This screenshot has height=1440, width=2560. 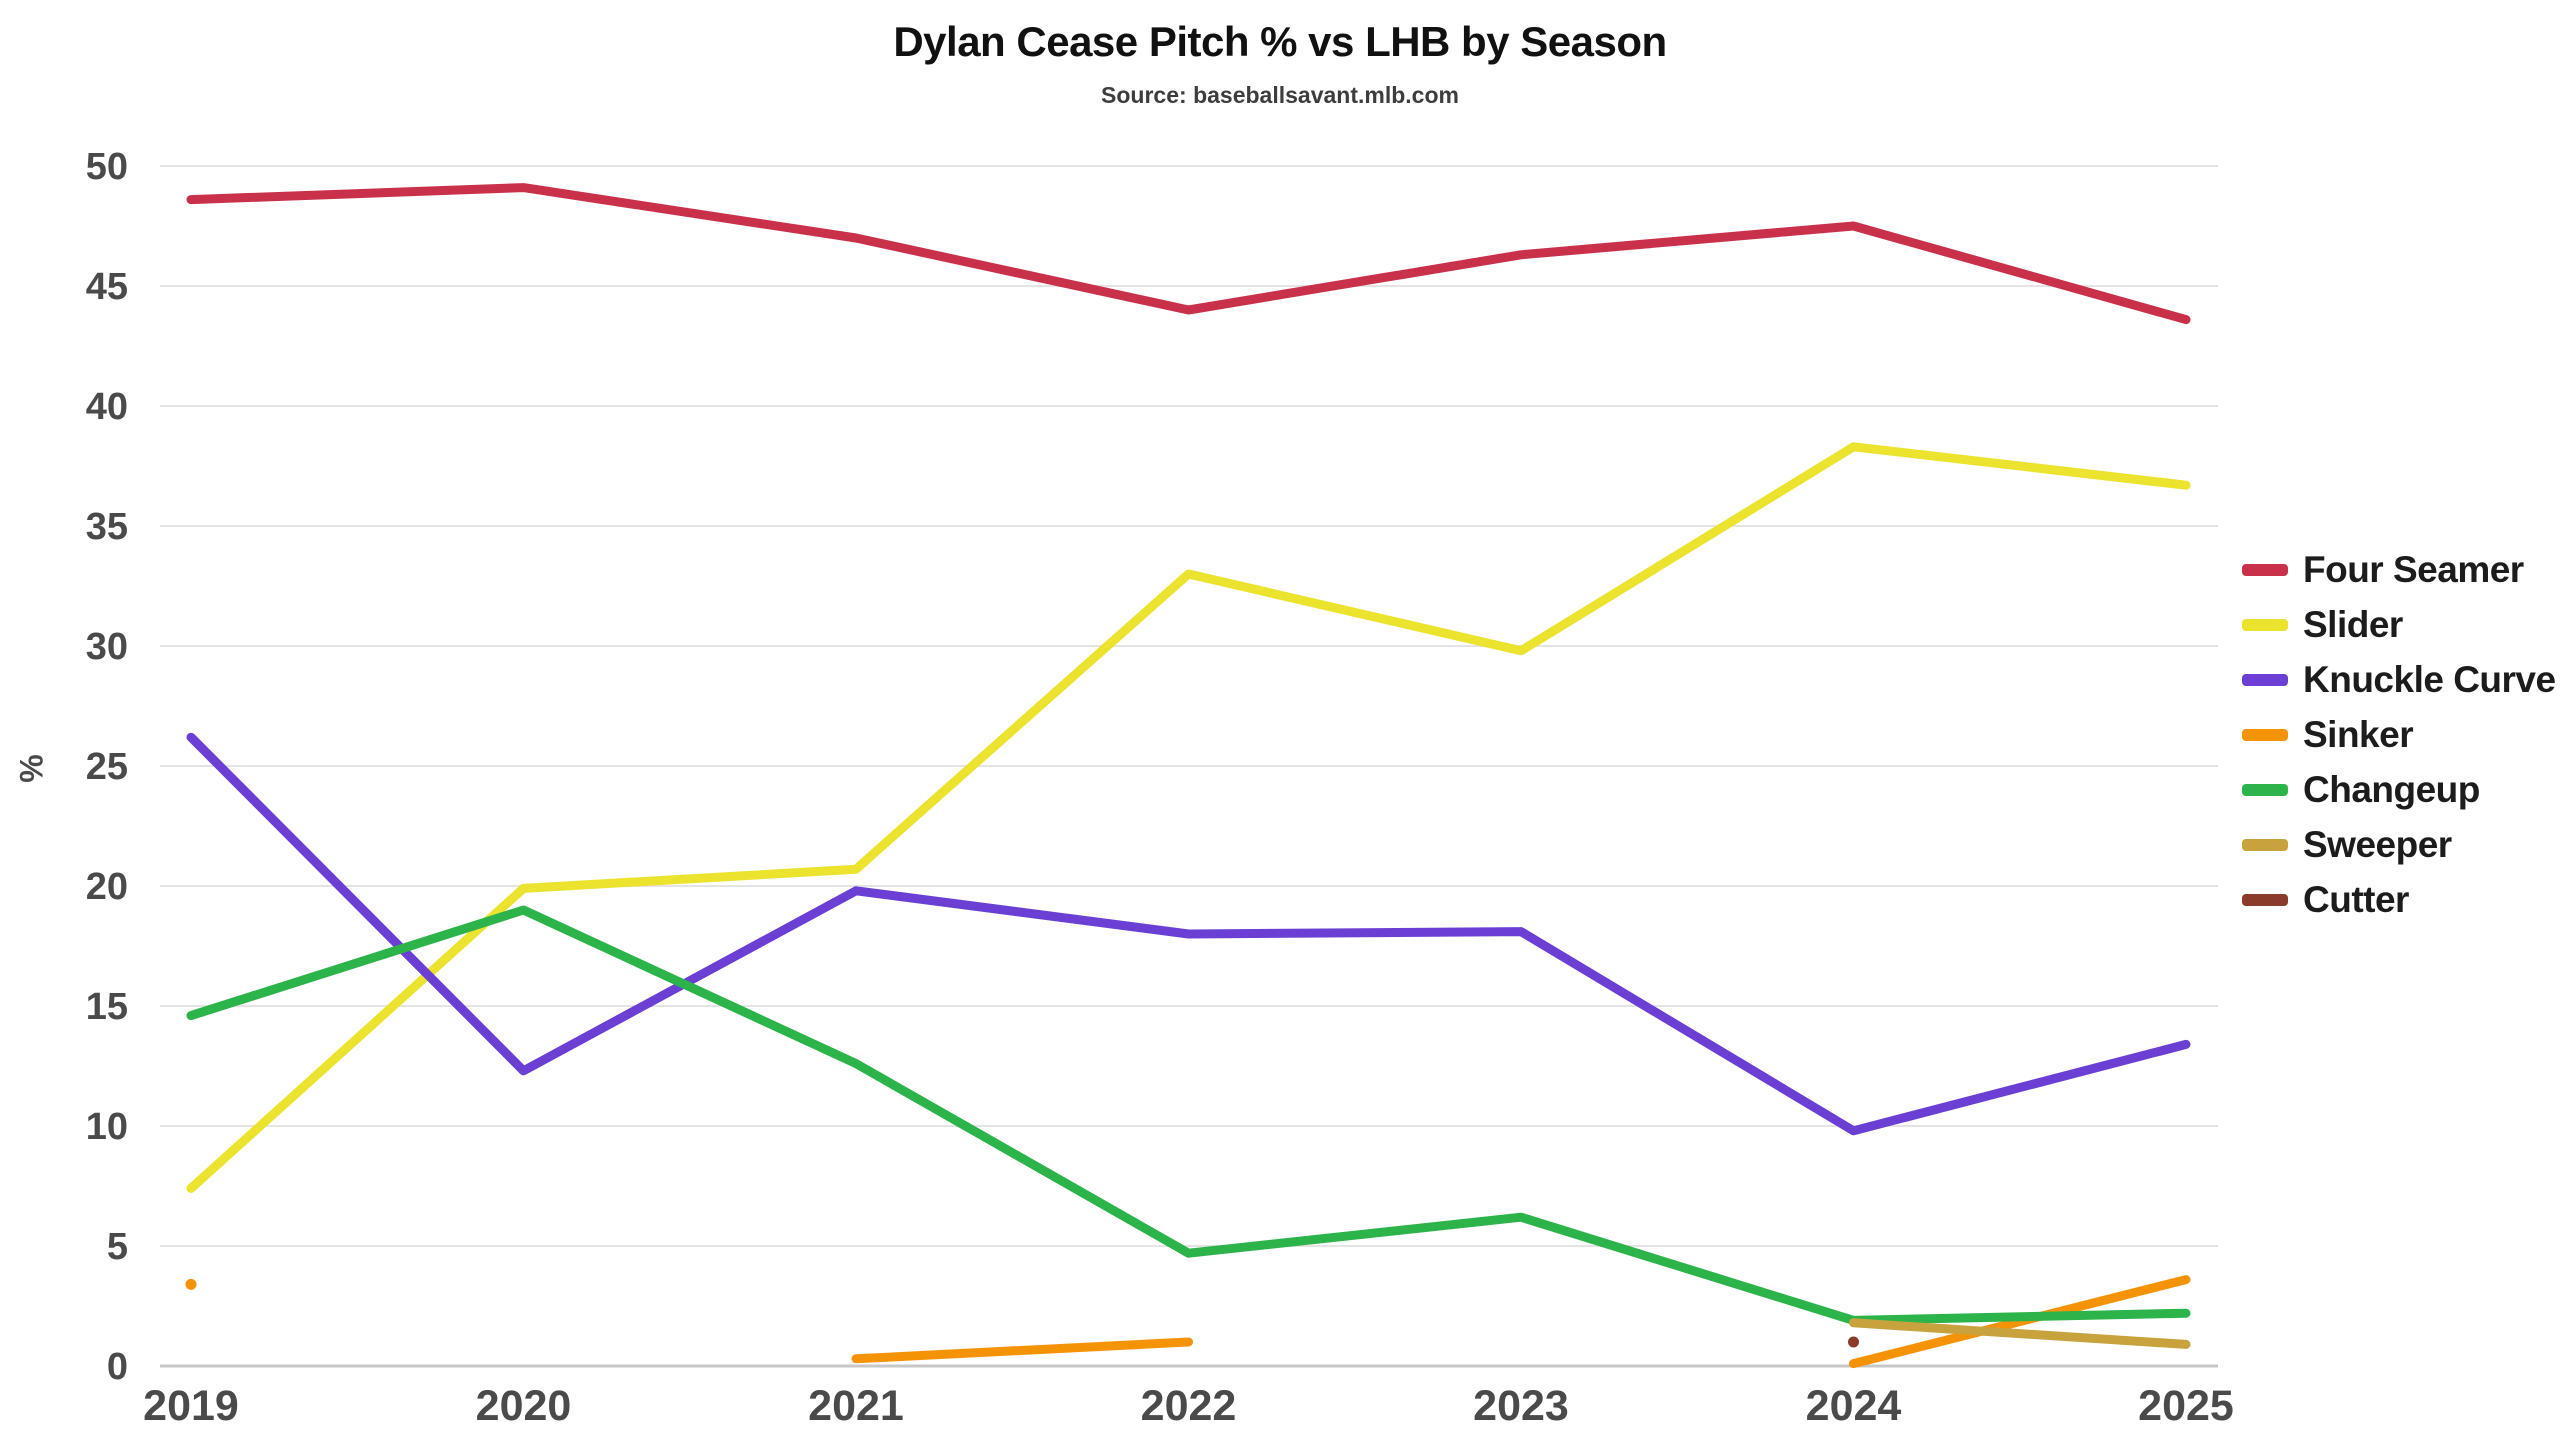 What do you see at coordinates (2358, 734) in the screenshot?
I see `legend-label: Sinker` at bounding box center [2358, 734].